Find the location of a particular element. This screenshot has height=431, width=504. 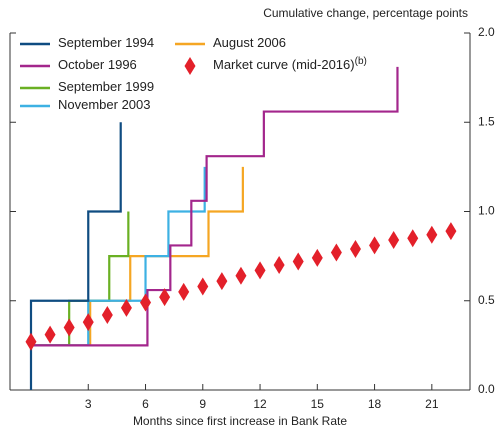

legend-label-text: August 2006 is located at coordinates (249, 42).